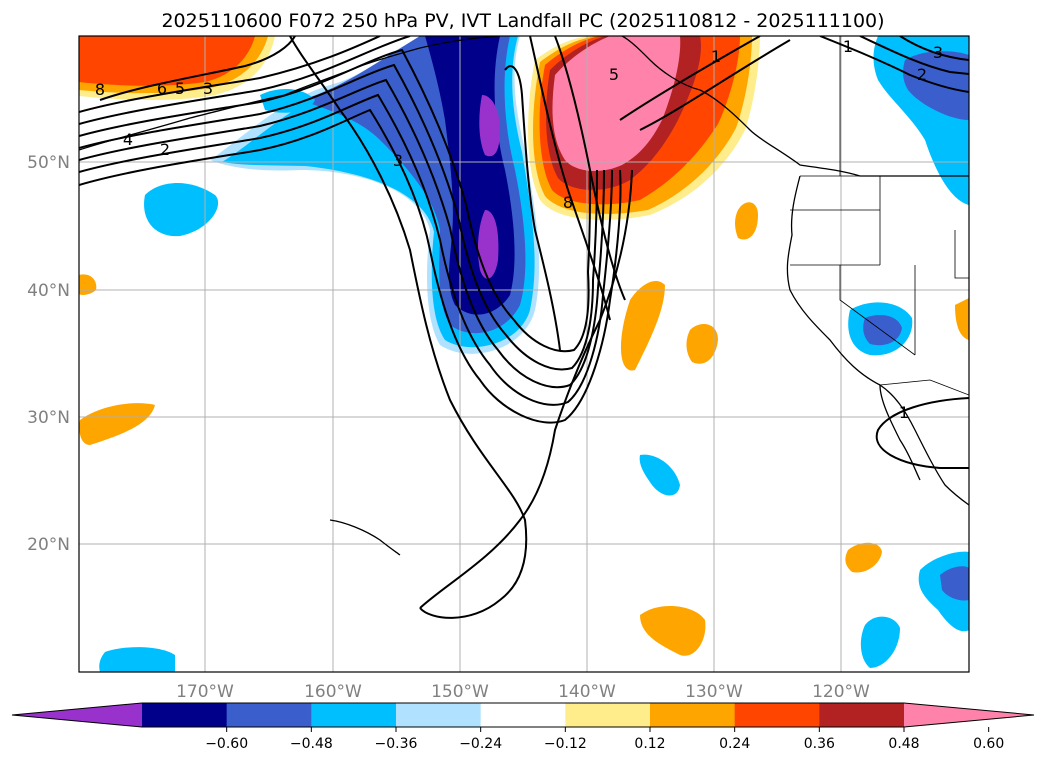 The width and height of the screenshot is (1047, 765). Describe the element at coordinates (714, 692) in the screenshot. I see `lon-label: 130°W` at that location.